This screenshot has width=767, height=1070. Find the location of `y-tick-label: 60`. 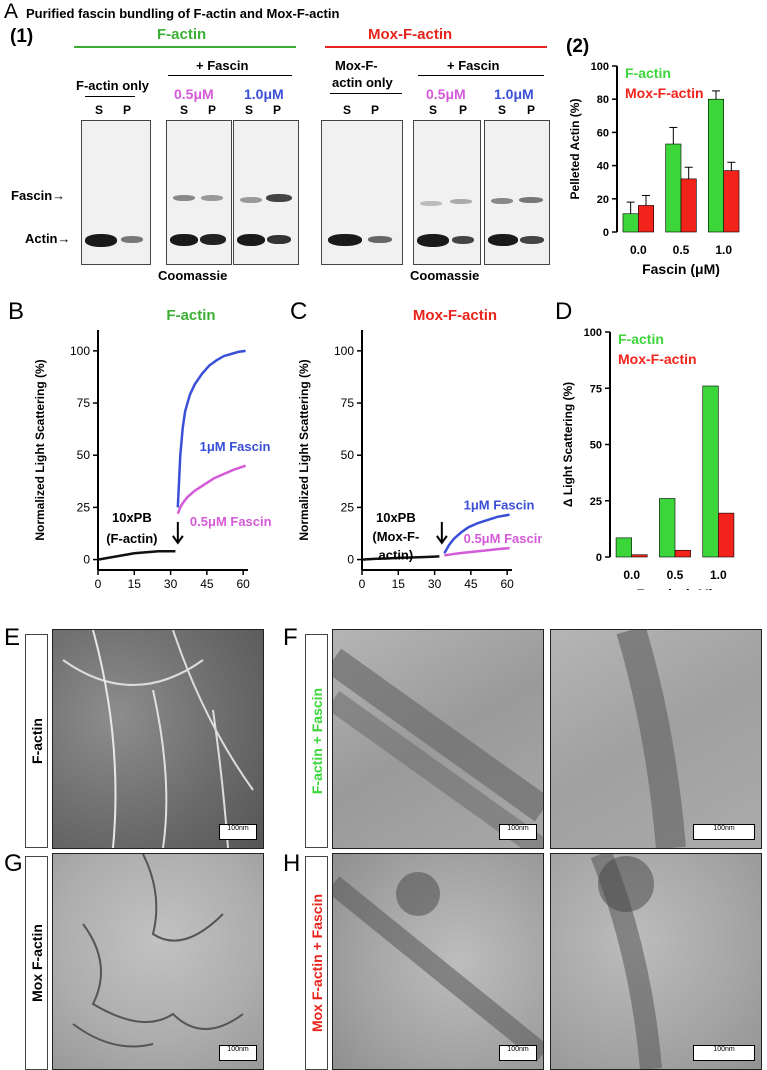

y-tick-label: 60 is located at coordinates (603, 133).